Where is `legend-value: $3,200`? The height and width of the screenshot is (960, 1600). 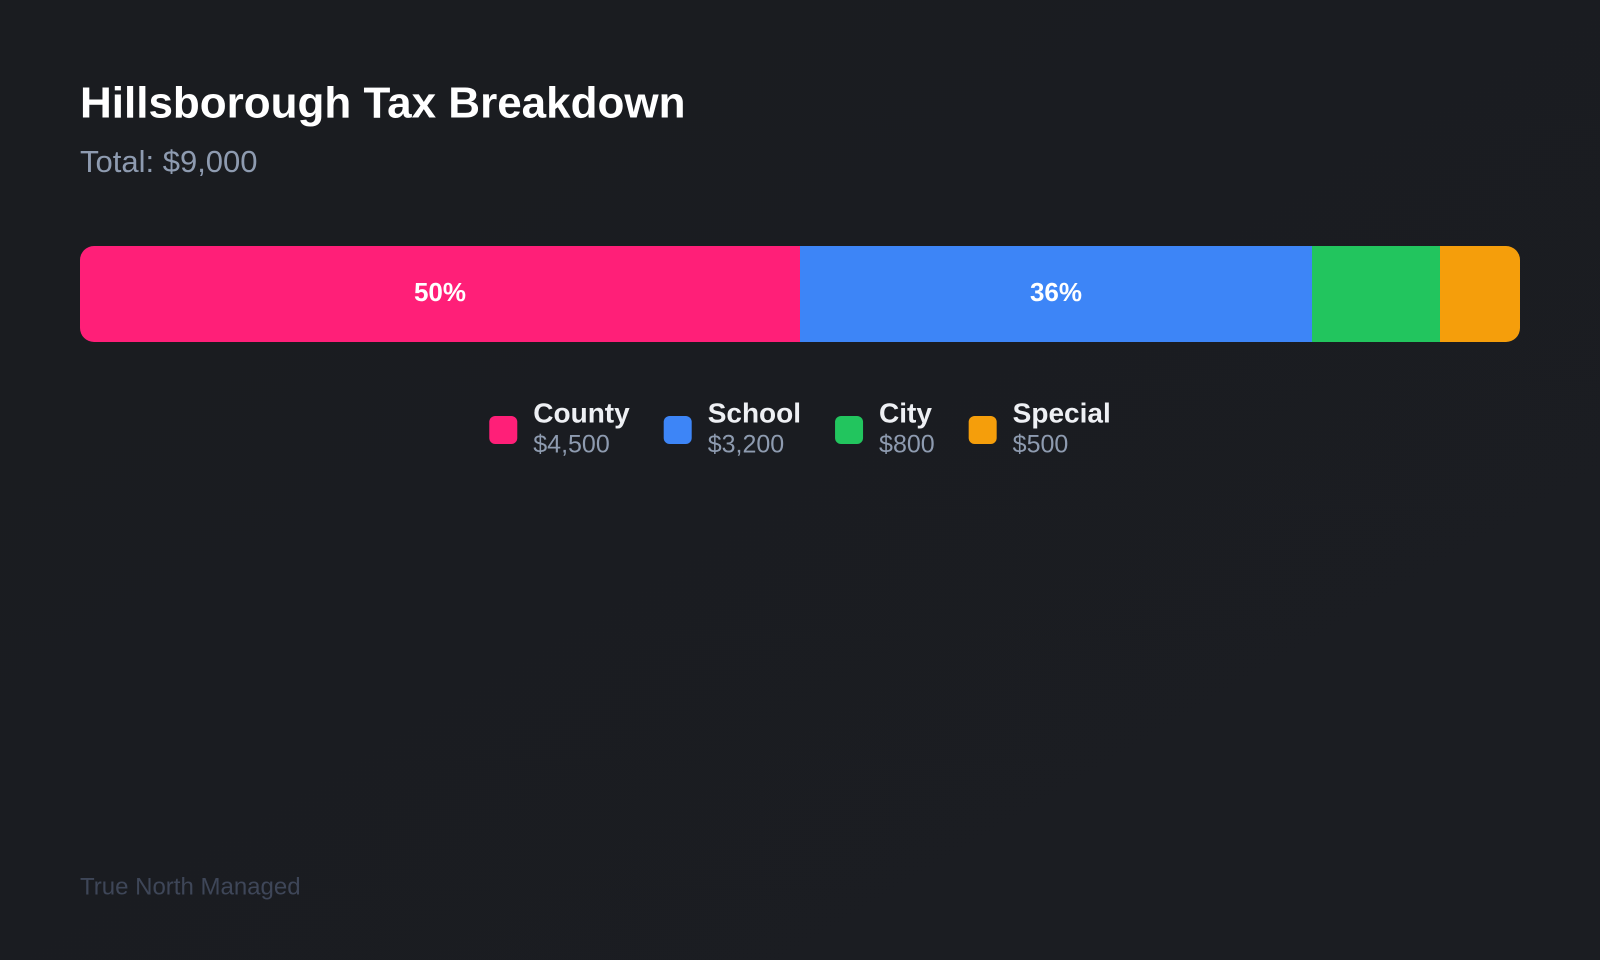 legend-value: $3,200 is located at coordinates (746, 445).